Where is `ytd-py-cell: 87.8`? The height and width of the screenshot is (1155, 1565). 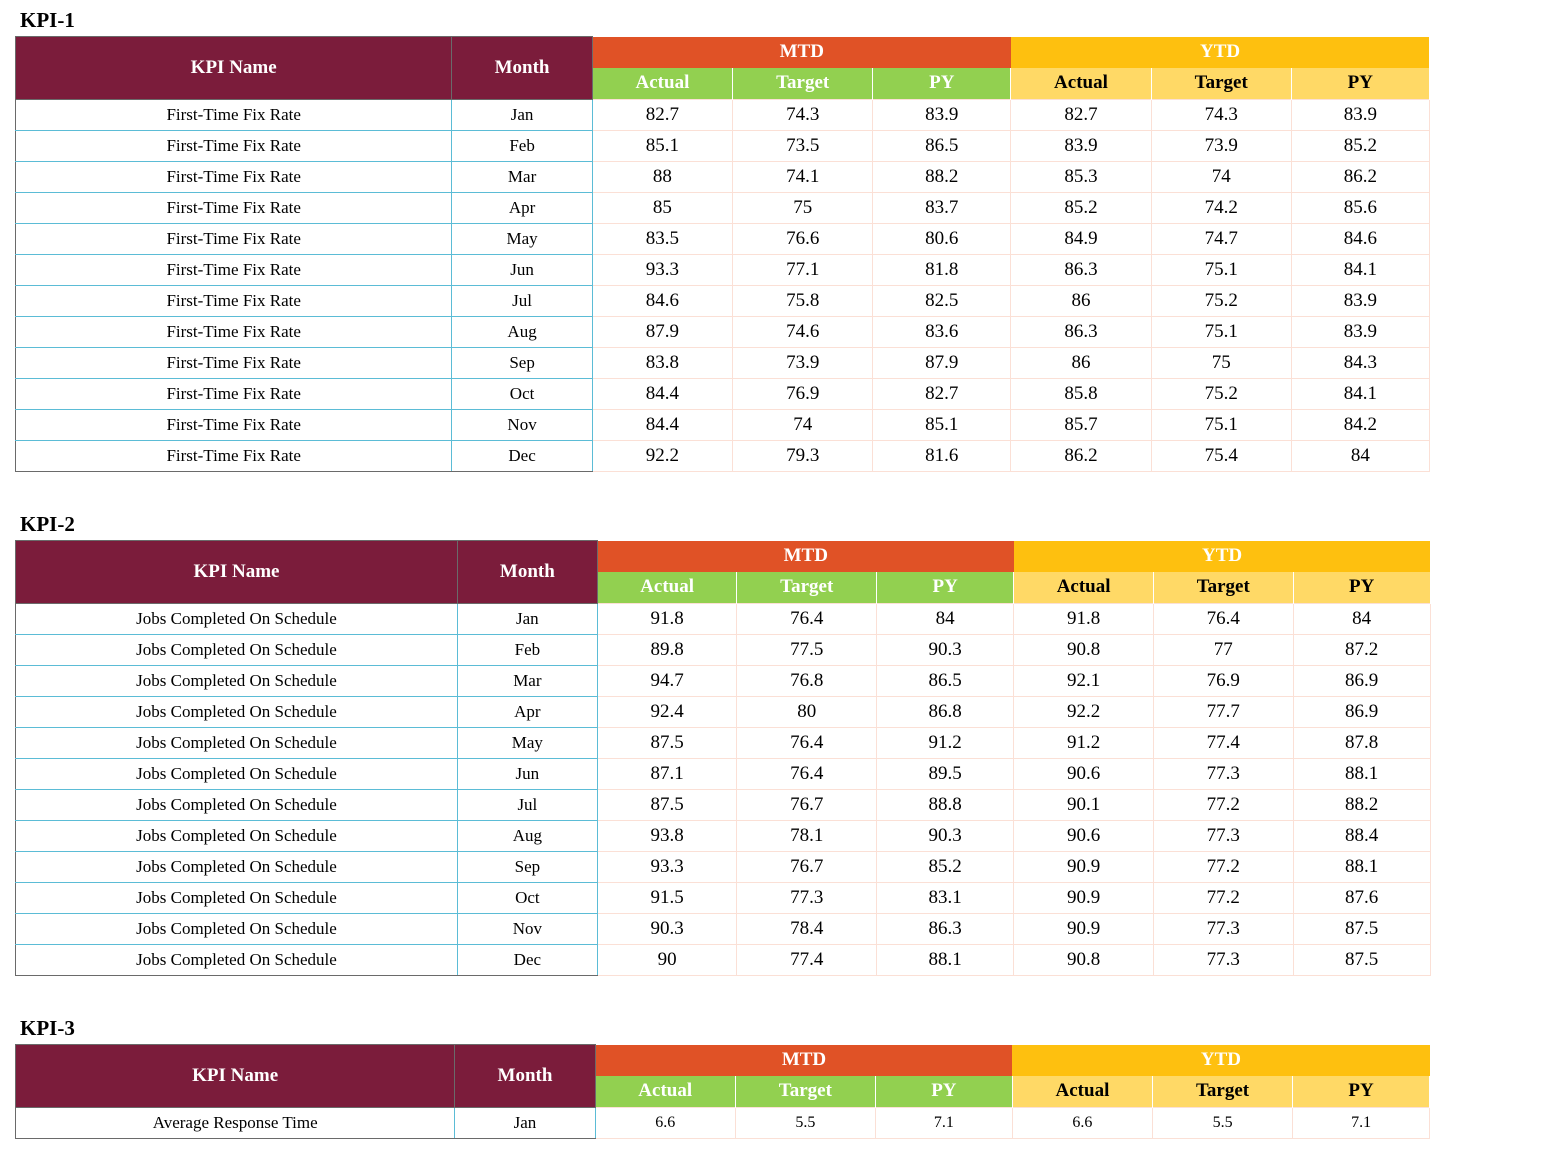 ytd-py-cell: 87.8 is located at coordinates (1361, 742).